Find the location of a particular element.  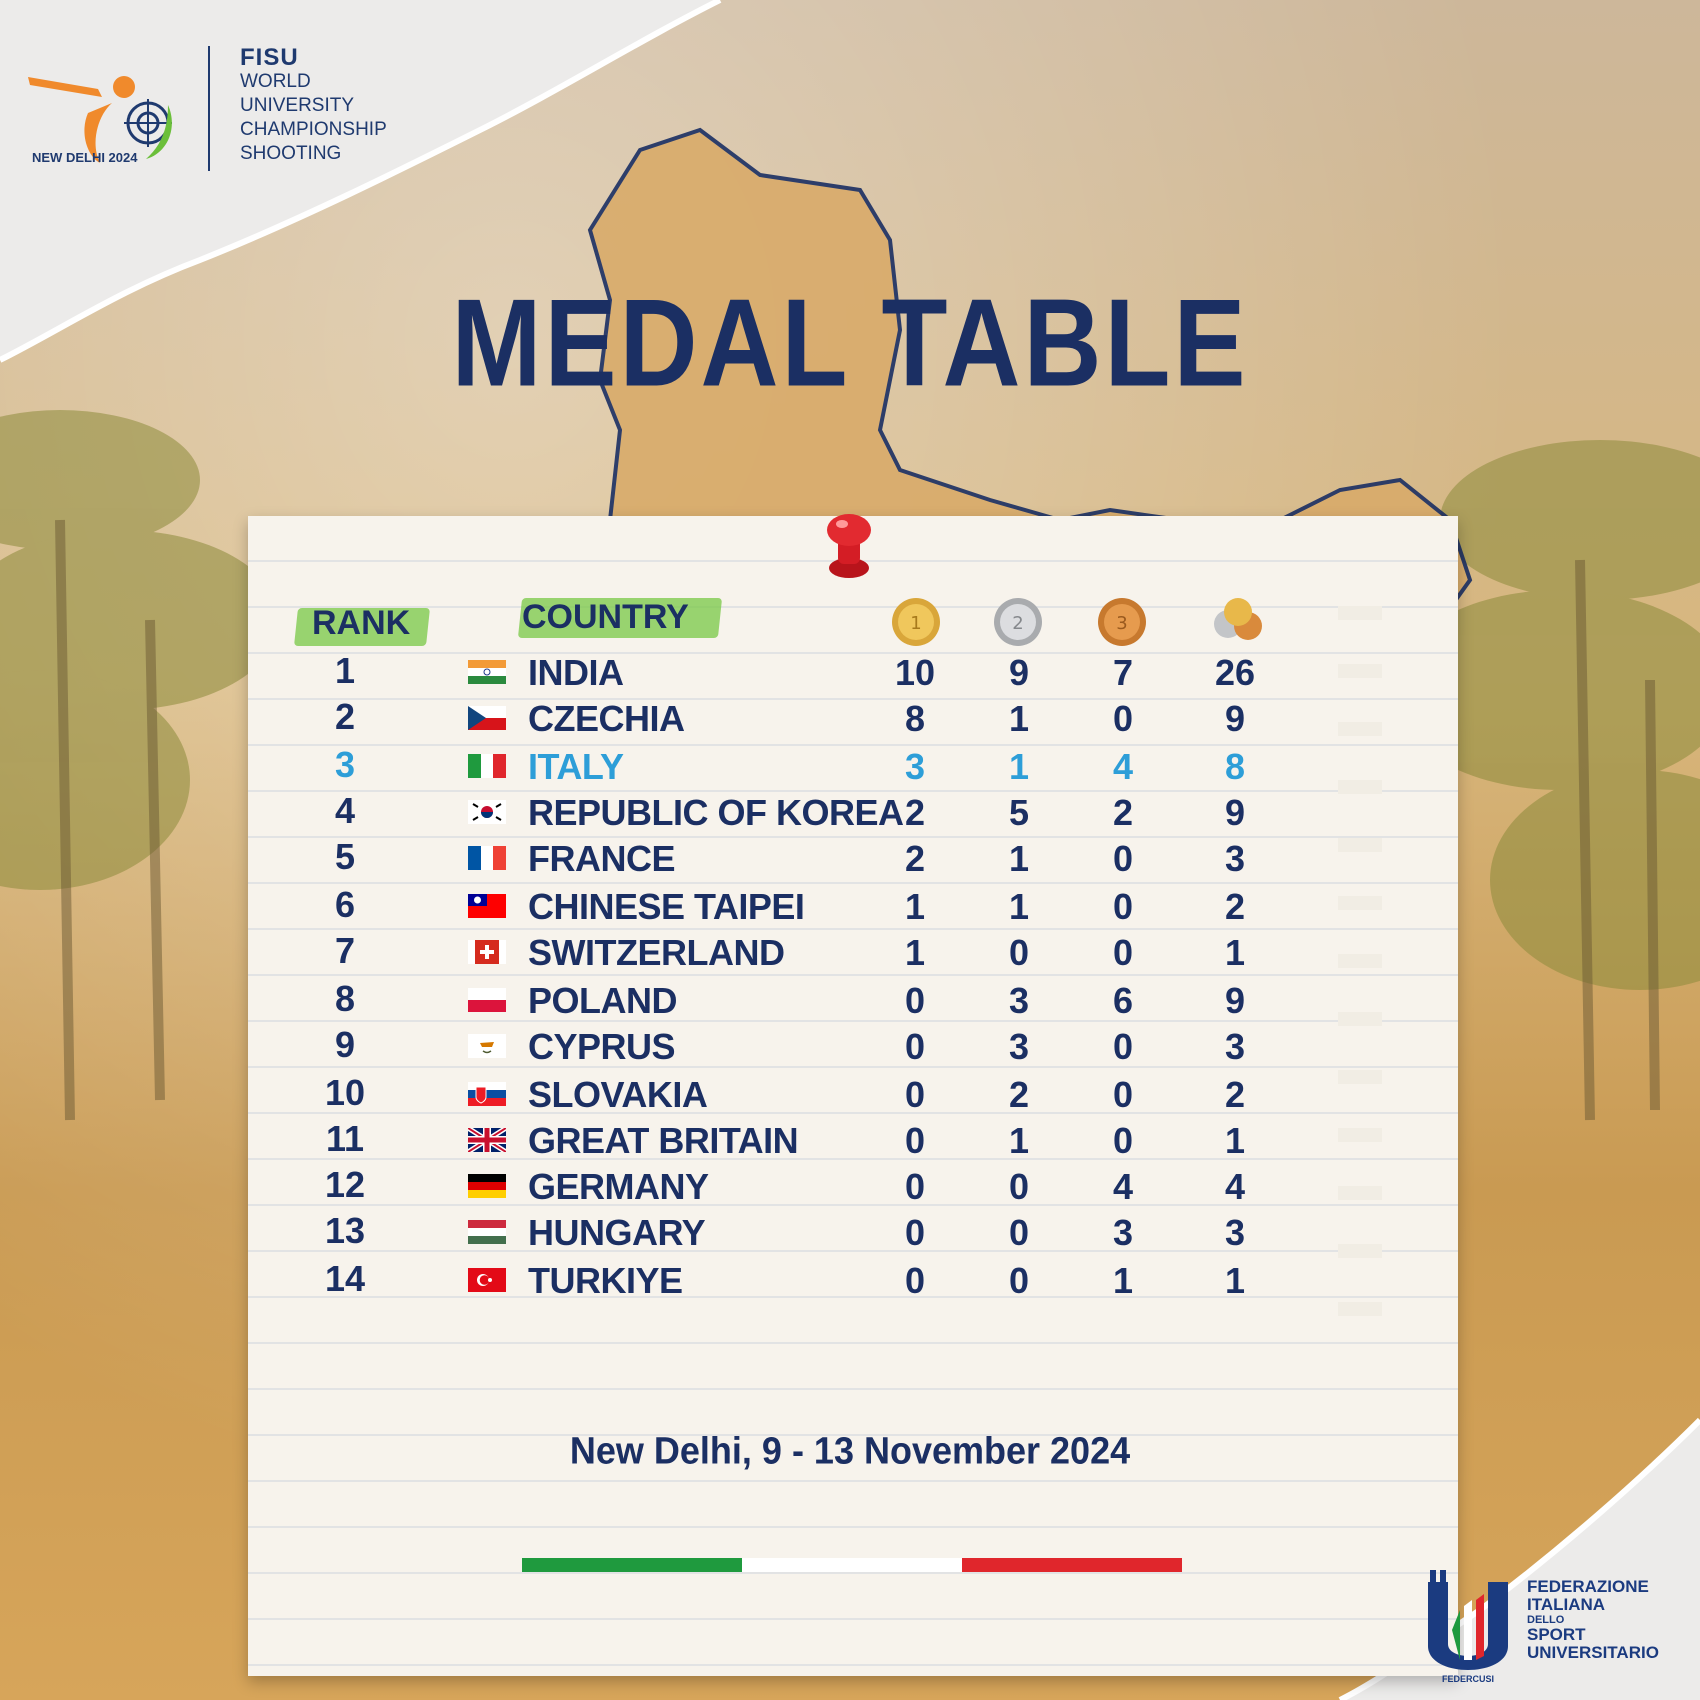

country-cell: GREAT BRITAIN is located at coordinates (663, 1140).